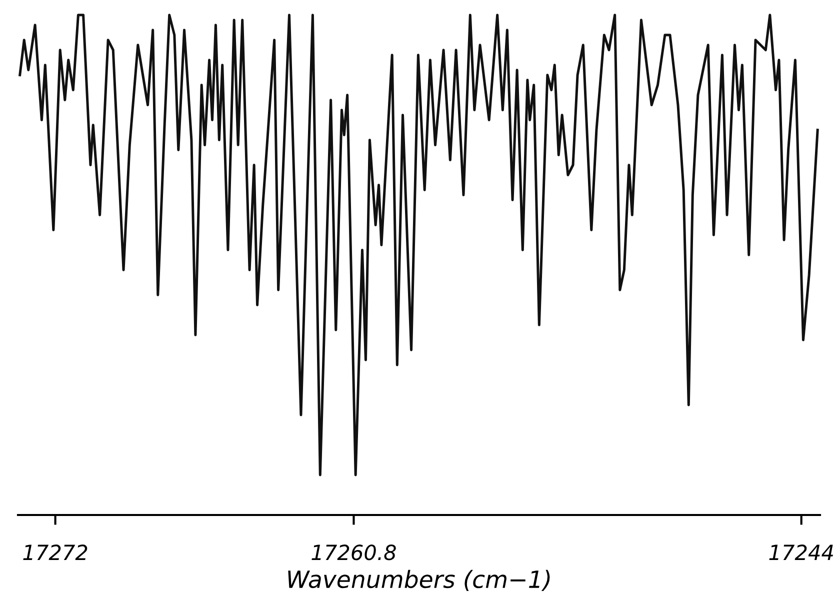  What do you see at coordinates (55, 552) in the screenshot?
I see `x-tick-label: 17272` at bounding box center [55, 552].